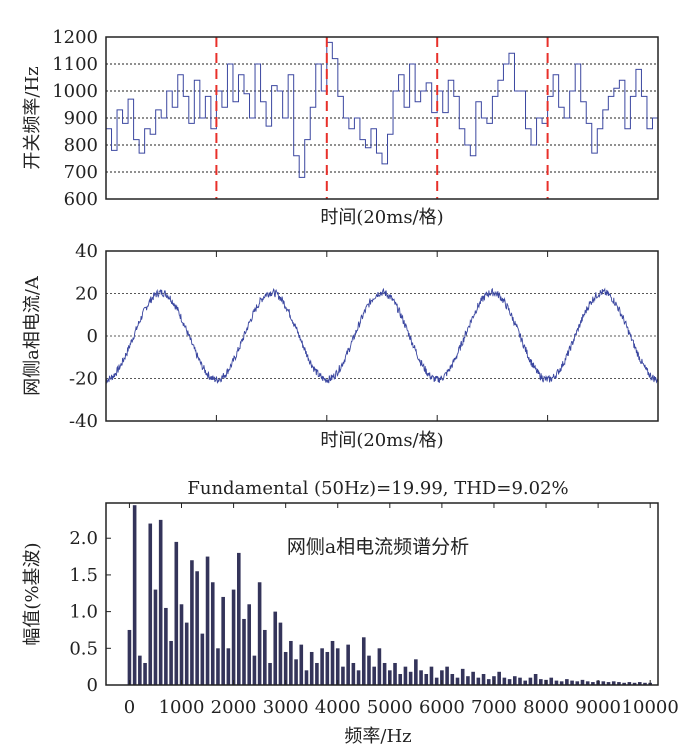 The width and height of the screenshot is (700, 753). What do you see at coordinates (92, 685) in the screenshot?
I see `y-tick-label: 0` at bounding box center [92, 685].